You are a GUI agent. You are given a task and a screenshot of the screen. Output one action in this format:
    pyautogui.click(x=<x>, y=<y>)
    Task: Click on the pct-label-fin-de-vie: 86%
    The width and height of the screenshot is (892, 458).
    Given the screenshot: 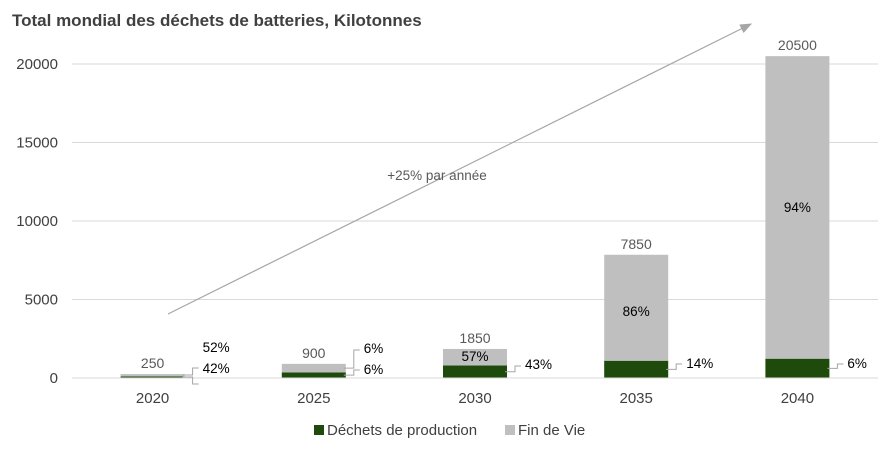 What is the action you would take?
    pyautogui.click(x=636, y=311)
    